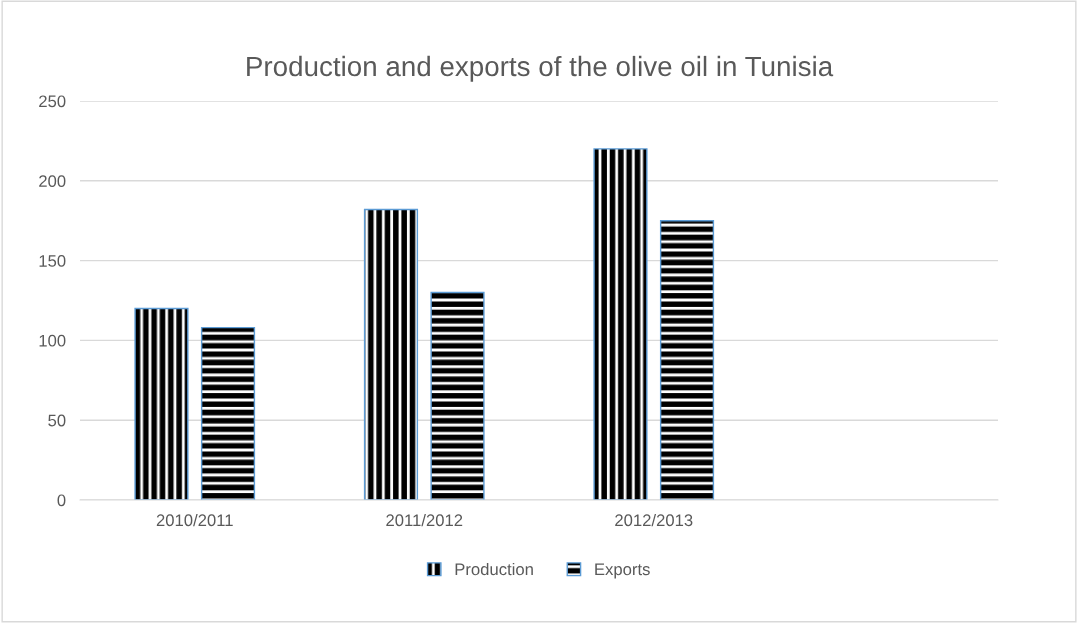 This screenshot has width=1078, height=623. Describe the element at coordinates (52, 181) in the screenshot. I see `y-tick-label: 200` at that location.